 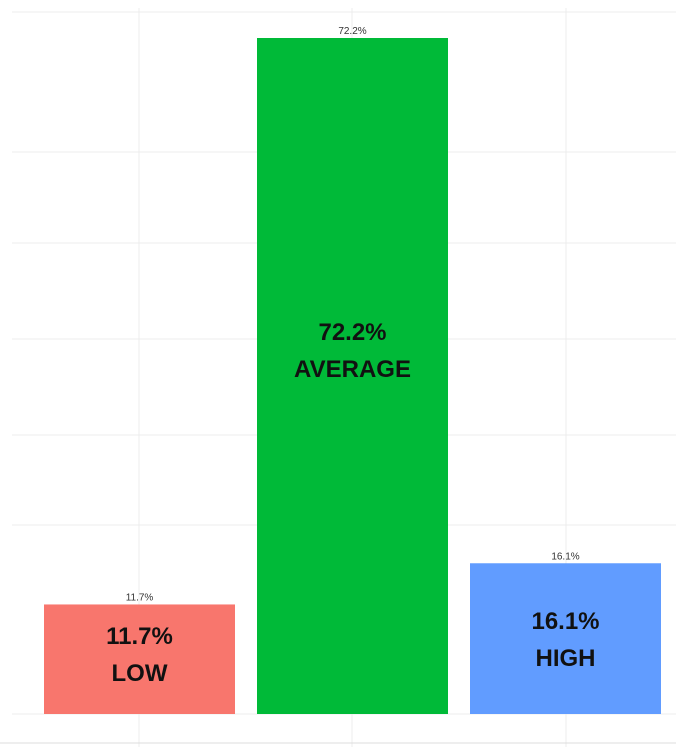 What do you see at coordinates (565, 621) in the screenshot?
I see `bar-inner-value-label: 16.1%` at bounding box center [565, 621].